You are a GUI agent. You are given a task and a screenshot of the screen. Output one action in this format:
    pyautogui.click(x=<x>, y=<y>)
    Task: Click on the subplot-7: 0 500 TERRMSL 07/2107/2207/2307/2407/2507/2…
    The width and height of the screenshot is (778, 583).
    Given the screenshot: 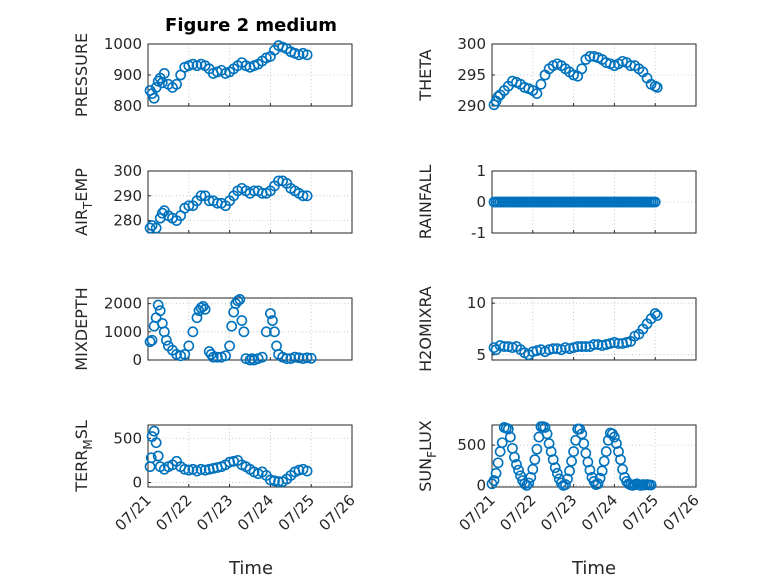 What is the action you would take?
    pyautogui.click(x=215, y=477)
    